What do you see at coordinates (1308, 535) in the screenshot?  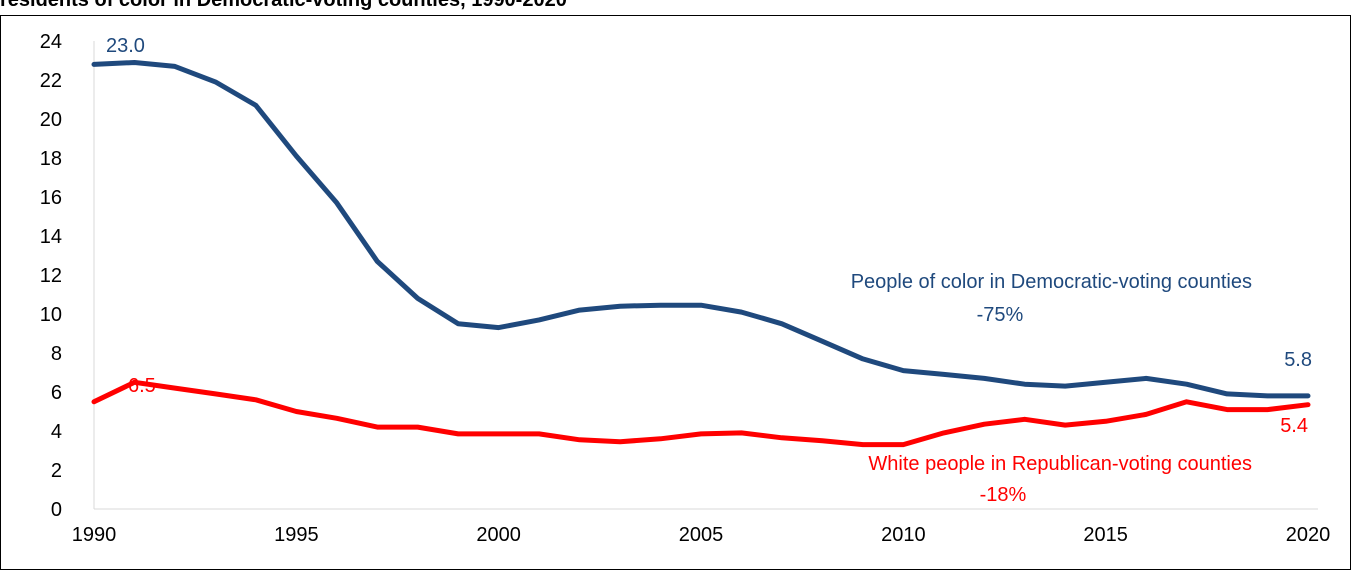 I see `x-tick-label: 2020` at bounding box center [1308, 535].